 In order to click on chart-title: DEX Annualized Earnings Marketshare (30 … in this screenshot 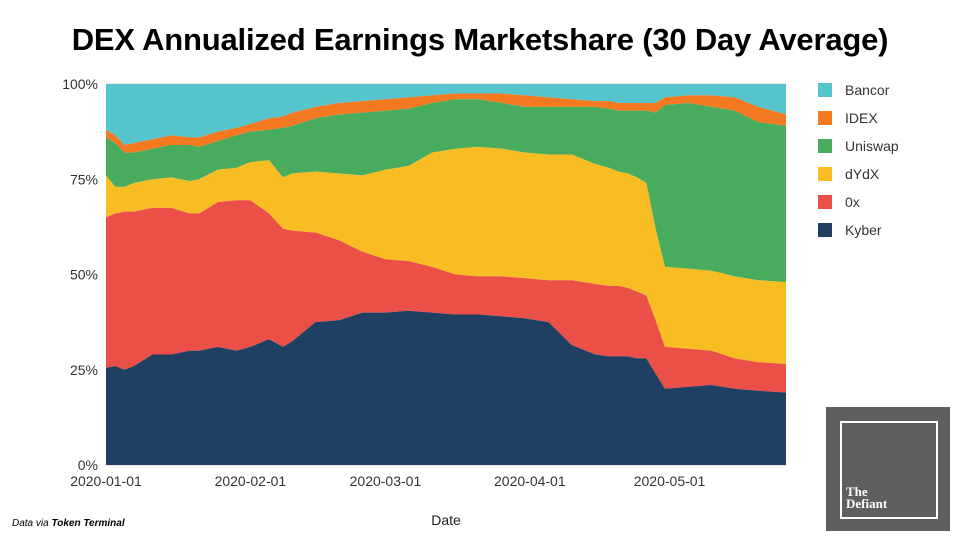, I will do `click(480, 39)`.